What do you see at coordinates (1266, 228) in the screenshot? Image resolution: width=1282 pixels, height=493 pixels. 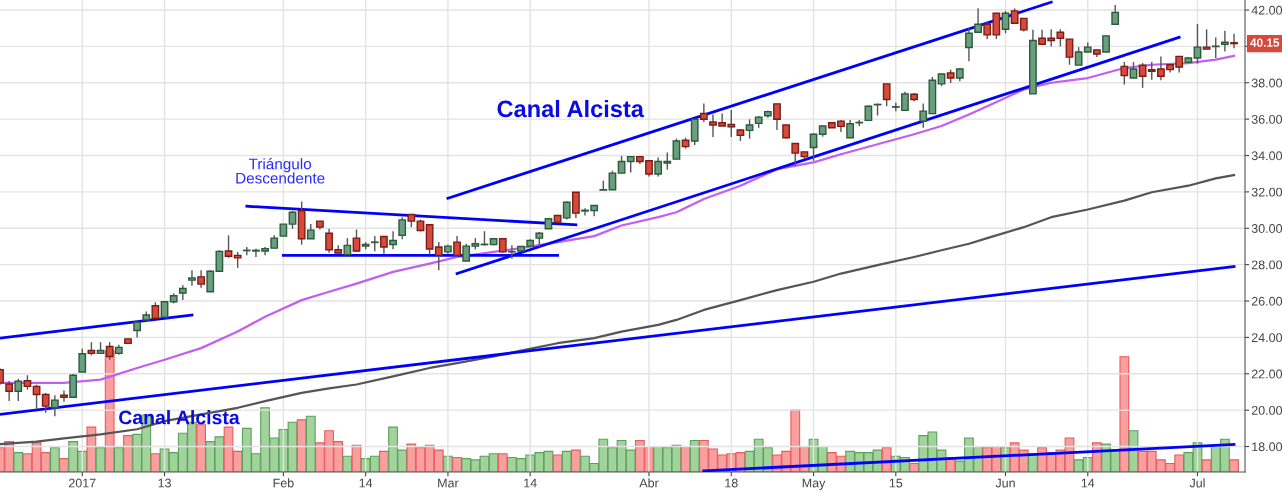 I see `y-tick-label: 30.00` at bounding box center [1266, 228].